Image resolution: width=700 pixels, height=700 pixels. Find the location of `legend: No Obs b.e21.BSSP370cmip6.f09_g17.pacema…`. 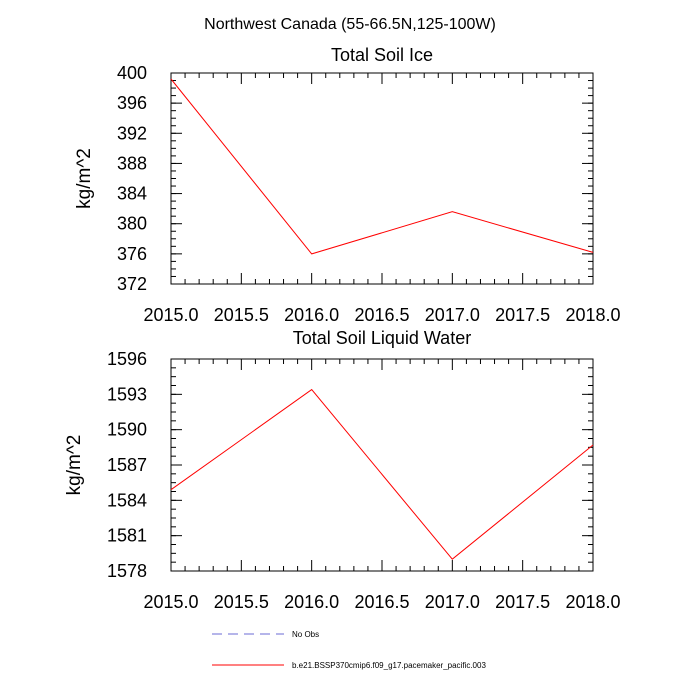

legend: No Obs b.e21.BSSP370cmip6.f09_g17.pacema… is located at coordinates (349, 650).